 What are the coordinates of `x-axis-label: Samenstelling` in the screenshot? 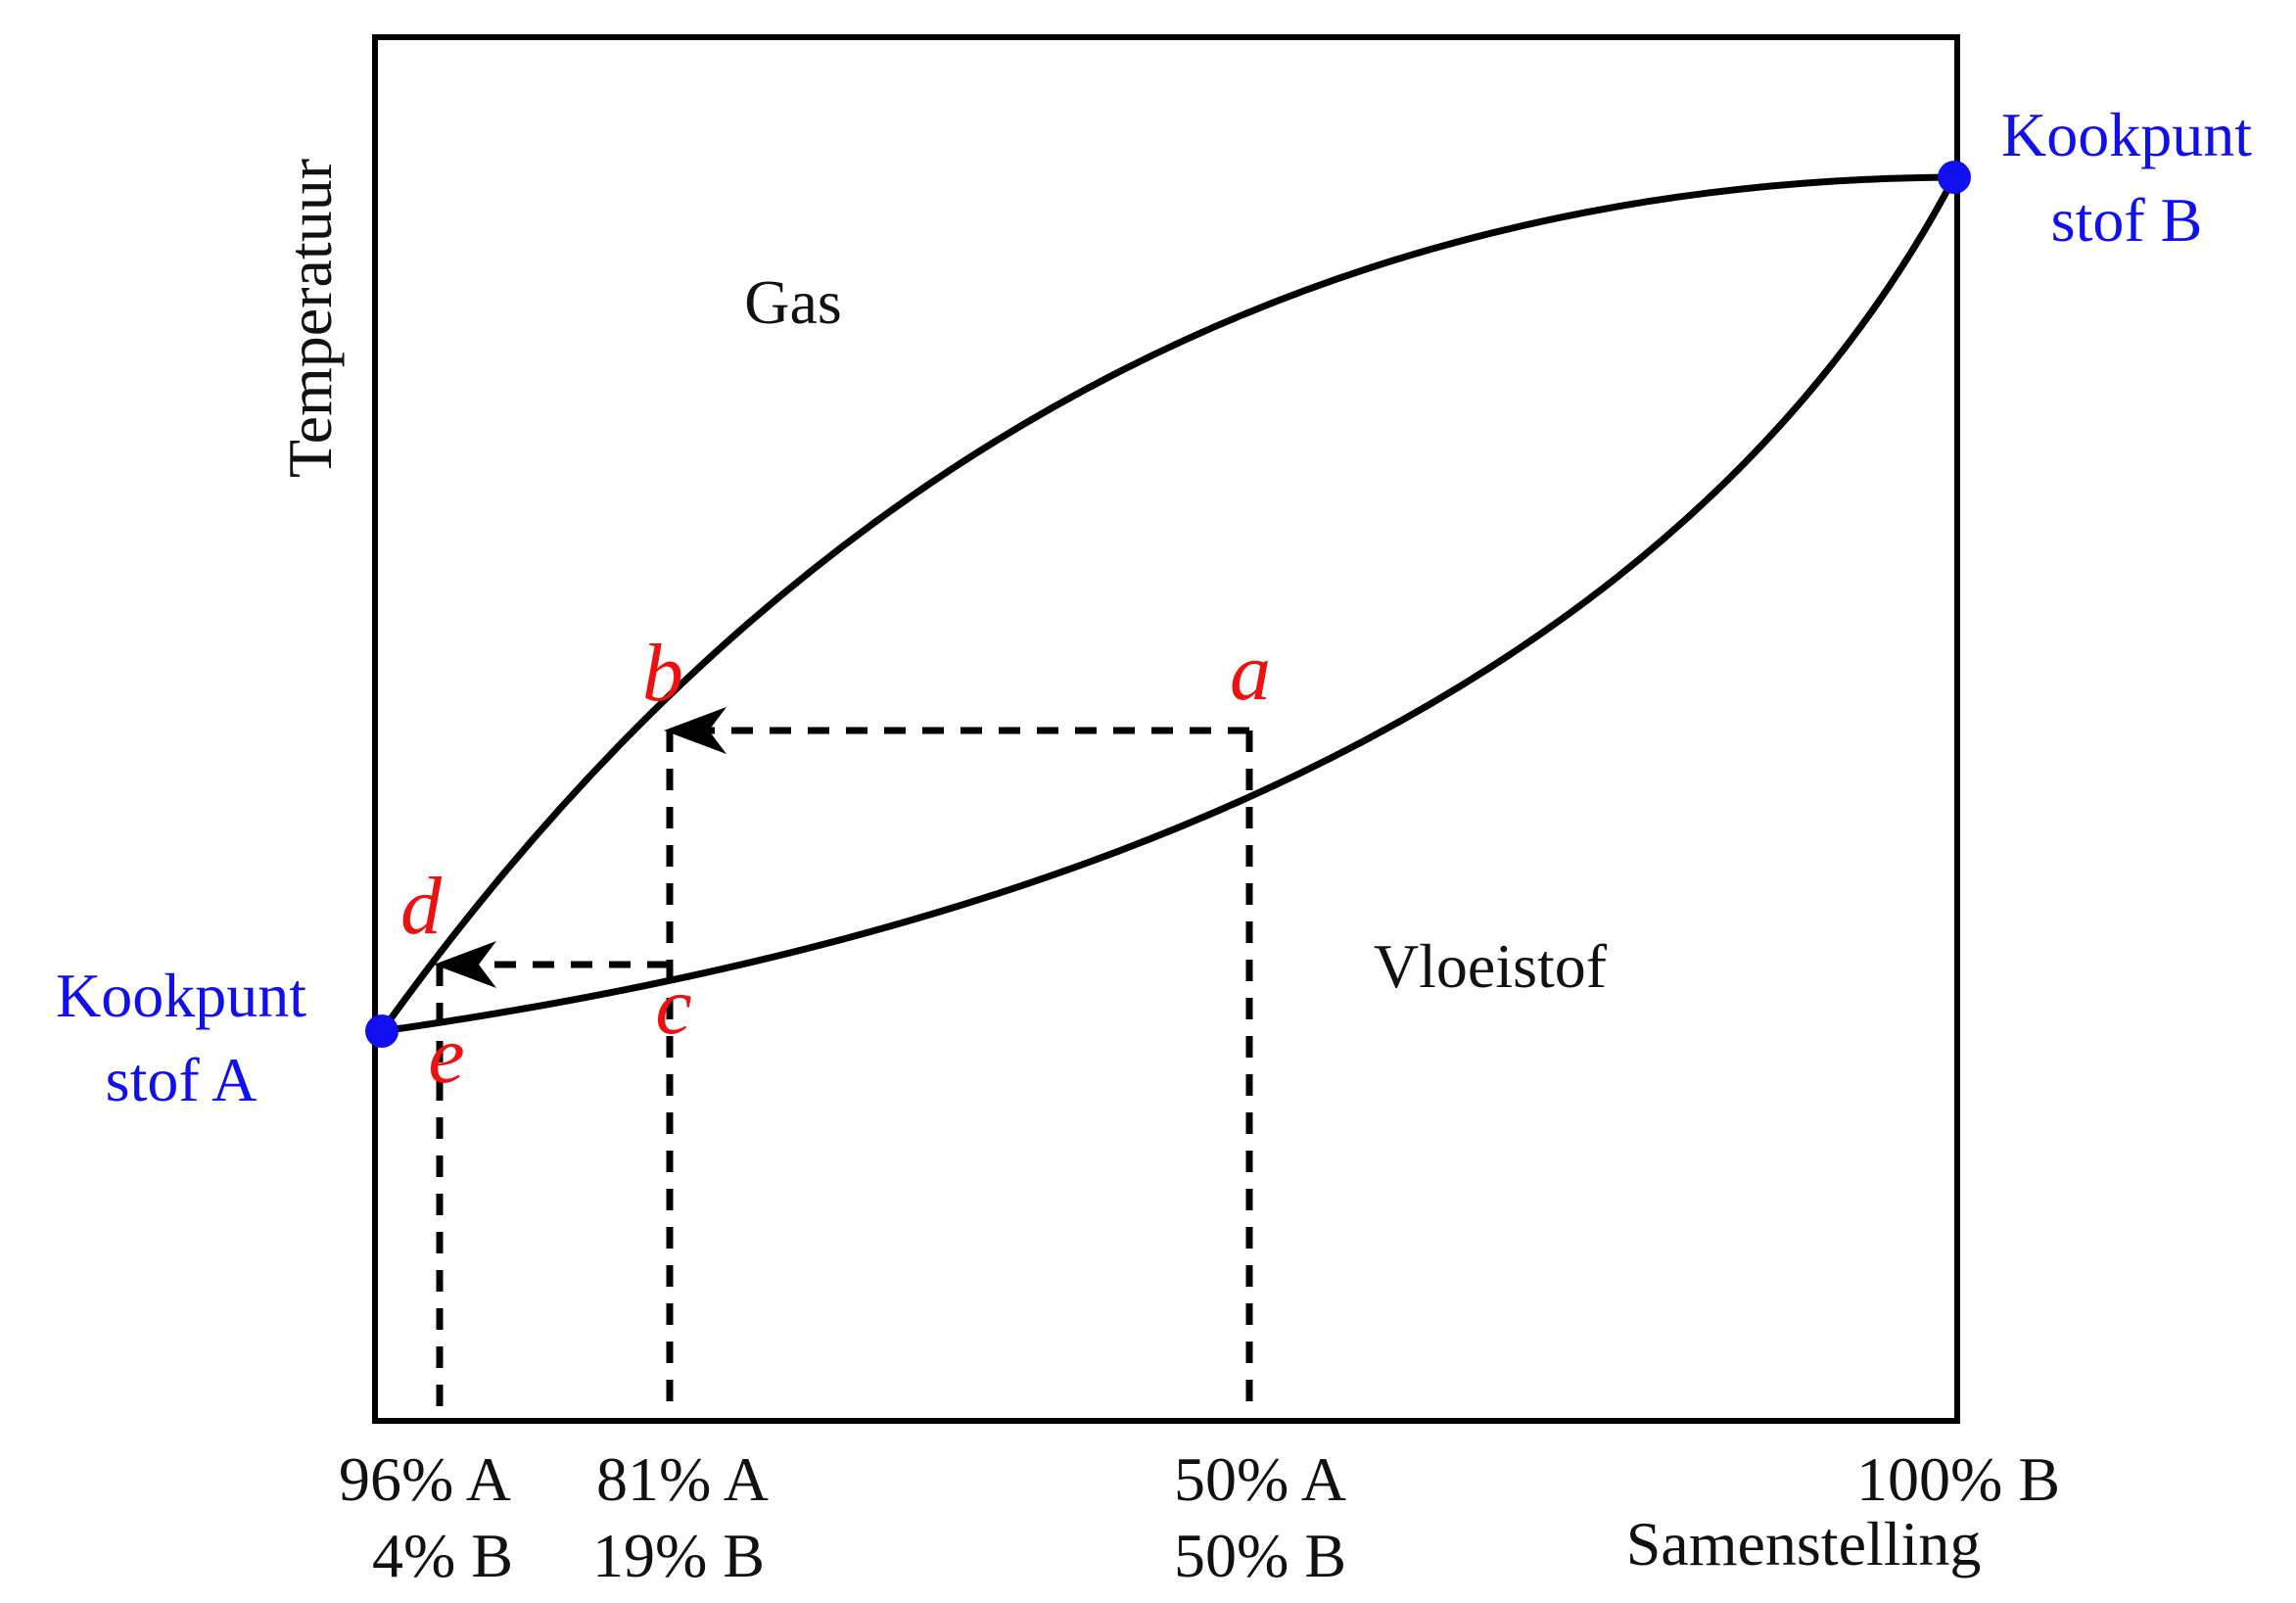 It's located at (1804, 1544).